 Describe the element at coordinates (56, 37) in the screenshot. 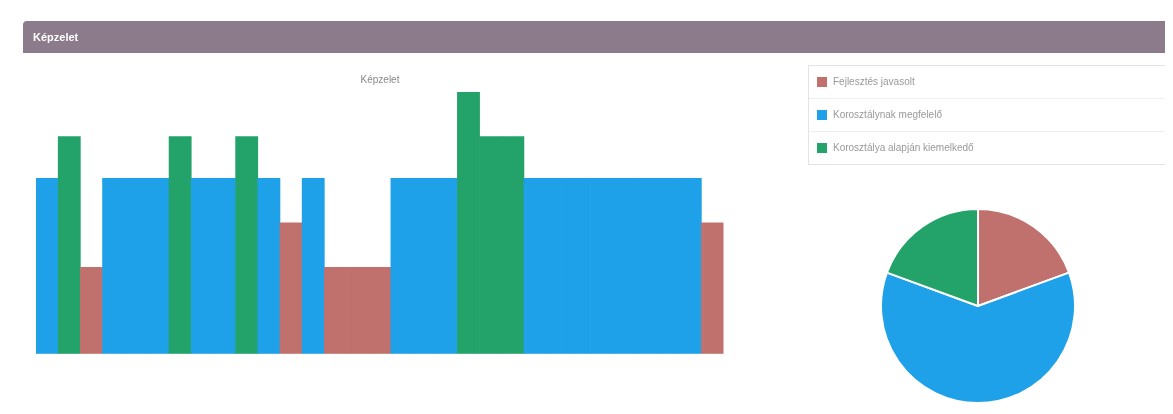

I see `text: Képzelet` at that location.